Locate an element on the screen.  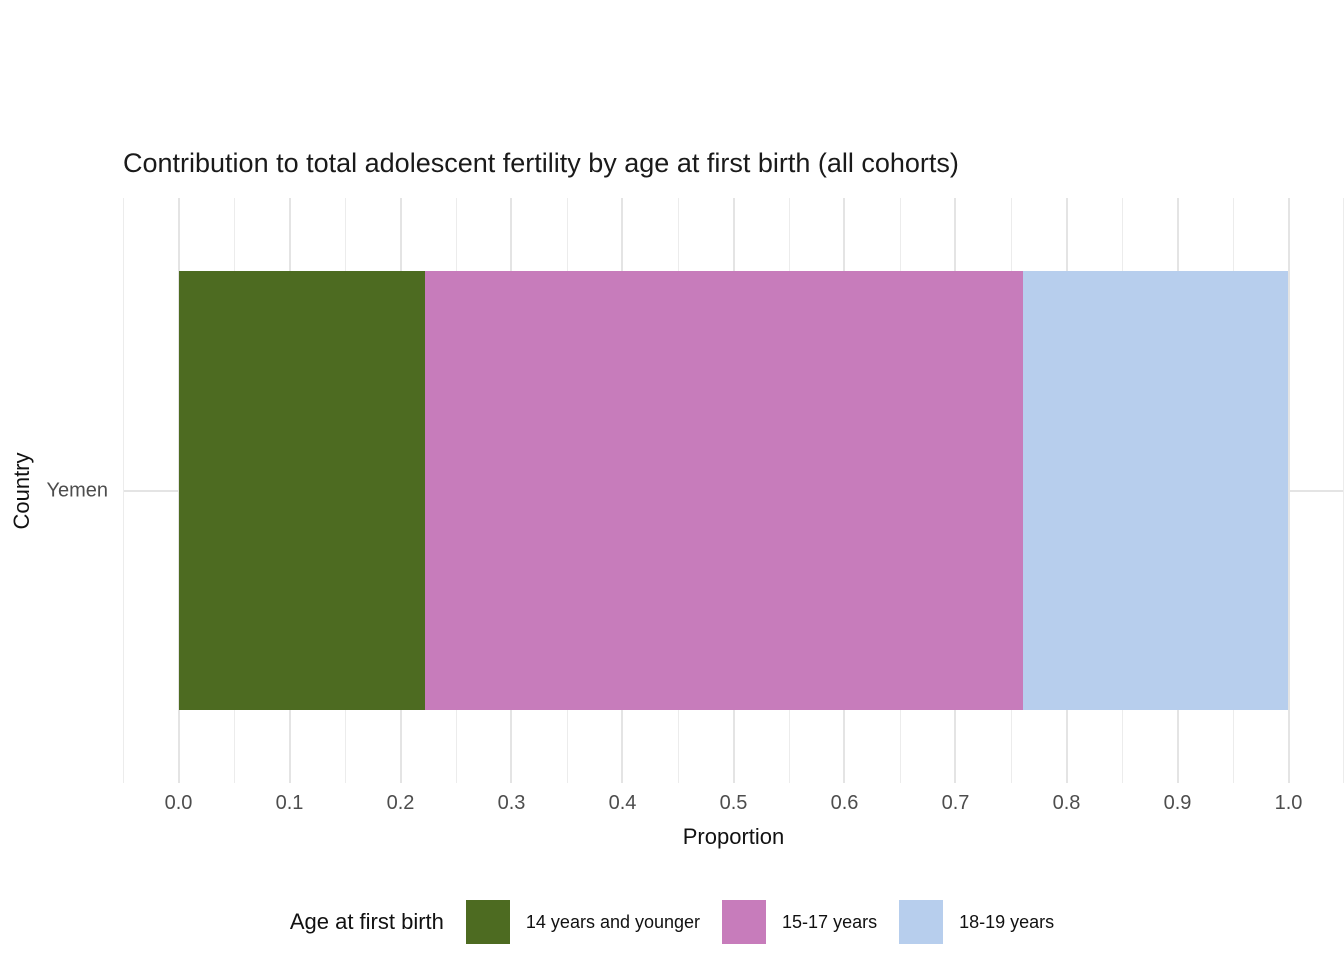
x-tick-label-0.8: 0.8 is located at coordinates (1066, 803).